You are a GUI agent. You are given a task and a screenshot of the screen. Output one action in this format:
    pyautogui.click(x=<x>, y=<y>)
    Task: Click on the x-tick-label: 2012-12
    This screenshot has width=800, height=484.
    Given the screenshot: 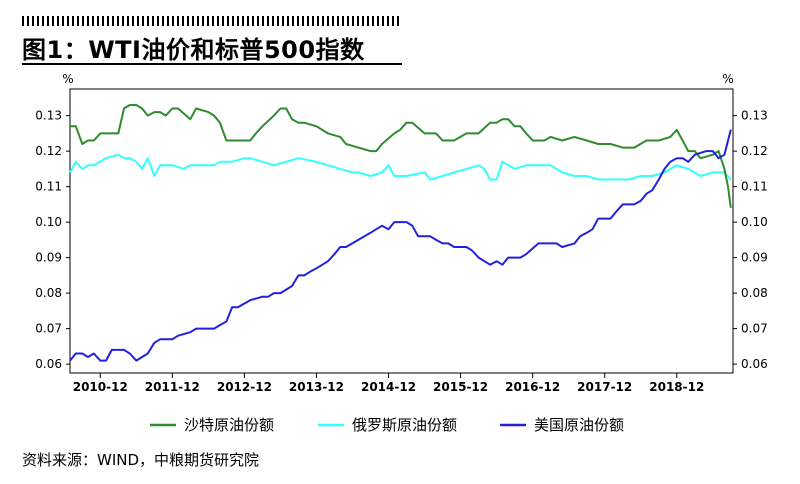 What is the action you would take?
    pyautogui.click(x=244, y=387)
    